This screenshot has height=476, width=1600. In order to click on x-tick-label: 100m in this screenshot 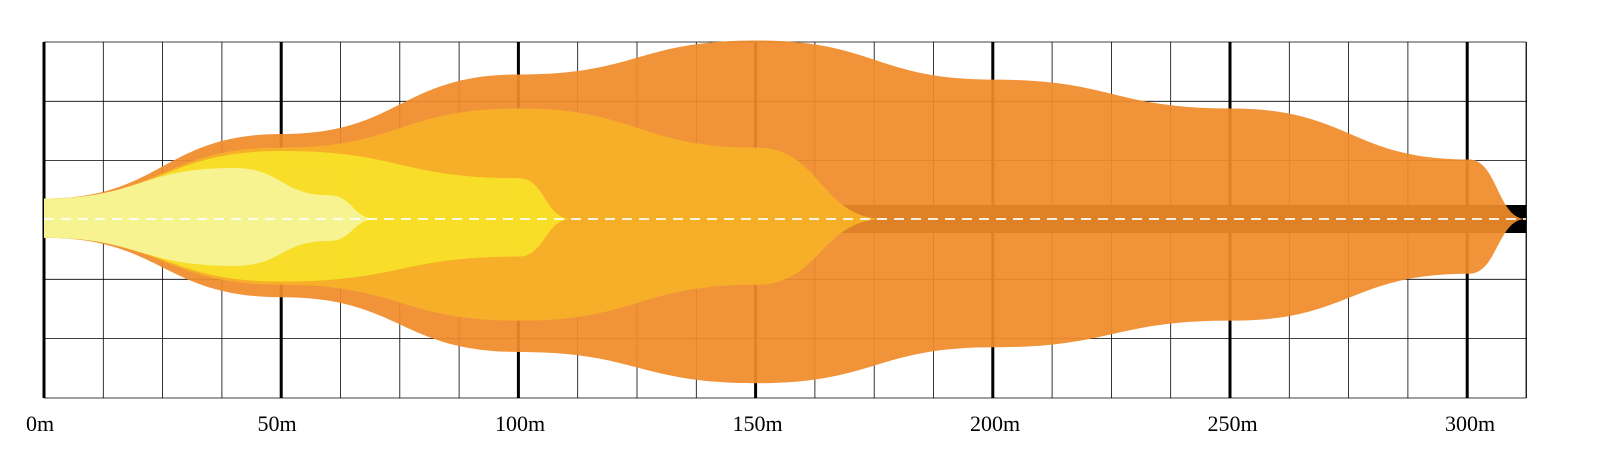, I will do `click(520, 423)`.